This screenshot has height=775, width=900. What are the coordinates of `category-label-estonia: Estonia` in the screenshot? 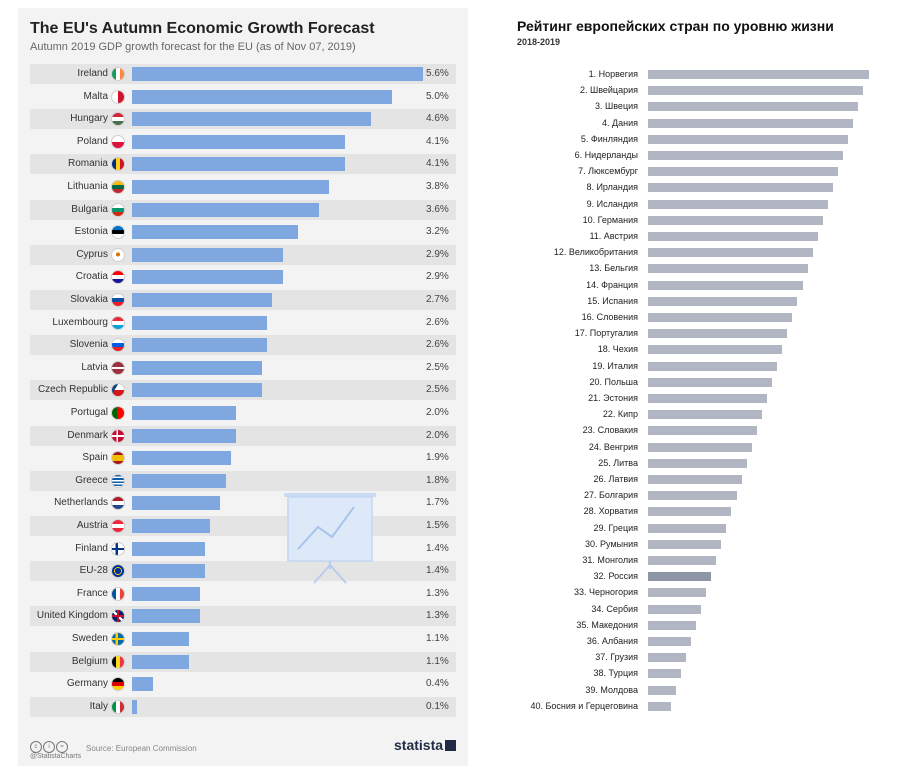 It's located at (91, 232).